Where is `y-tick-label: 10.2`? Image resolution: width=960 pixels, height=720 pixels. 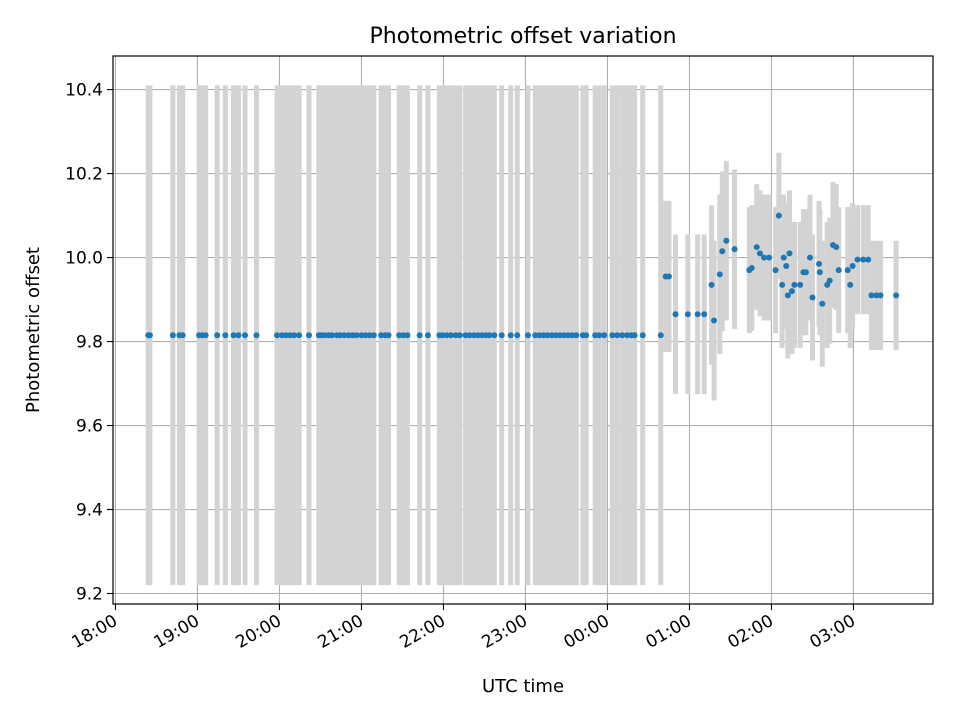
y-tick-label: 10.2 is located at coordinates (84, 175).